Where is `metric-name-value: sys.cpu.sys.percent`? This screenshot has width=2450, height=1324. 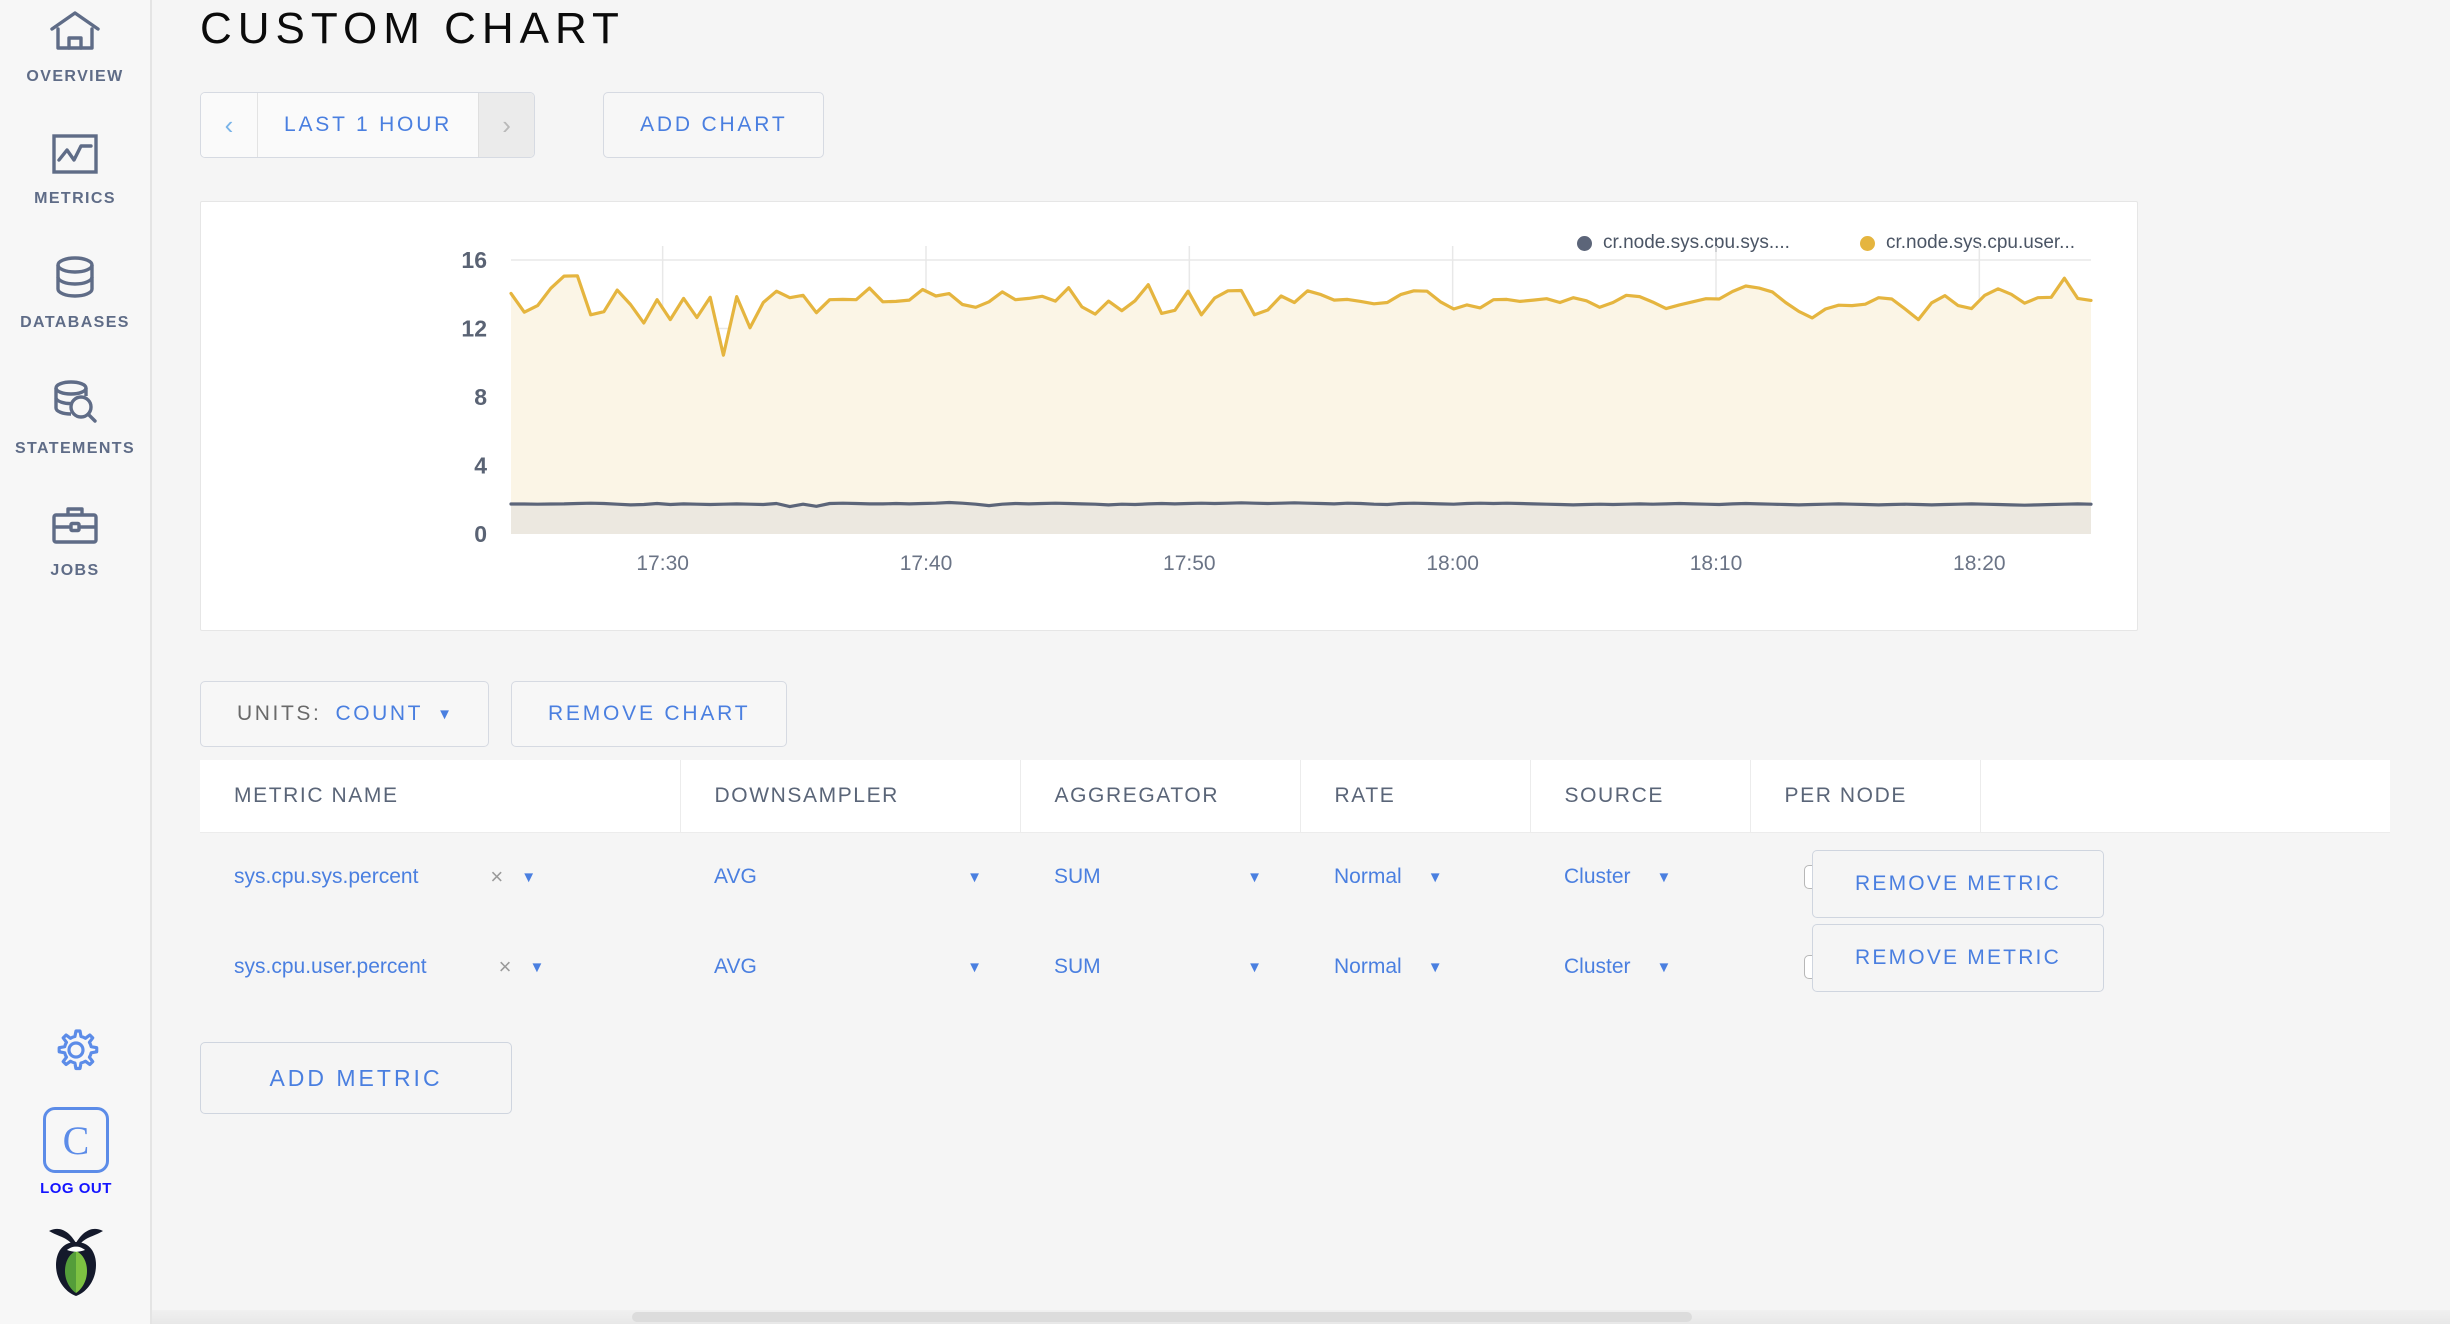 metric-name-value: sys.cpu.sys.percent is located at coordinates (326, 877).